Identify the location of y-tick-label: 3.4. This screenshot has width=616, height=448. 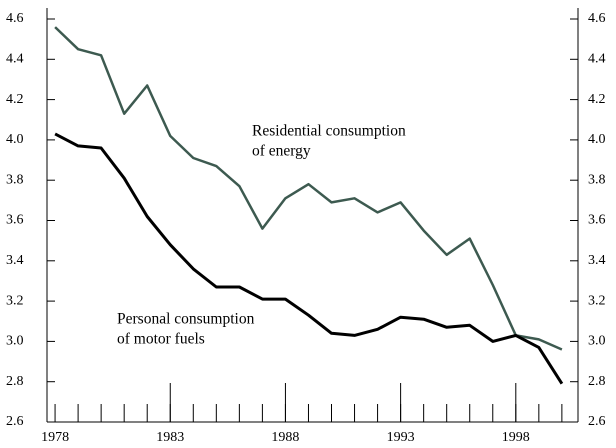
(15, 260).